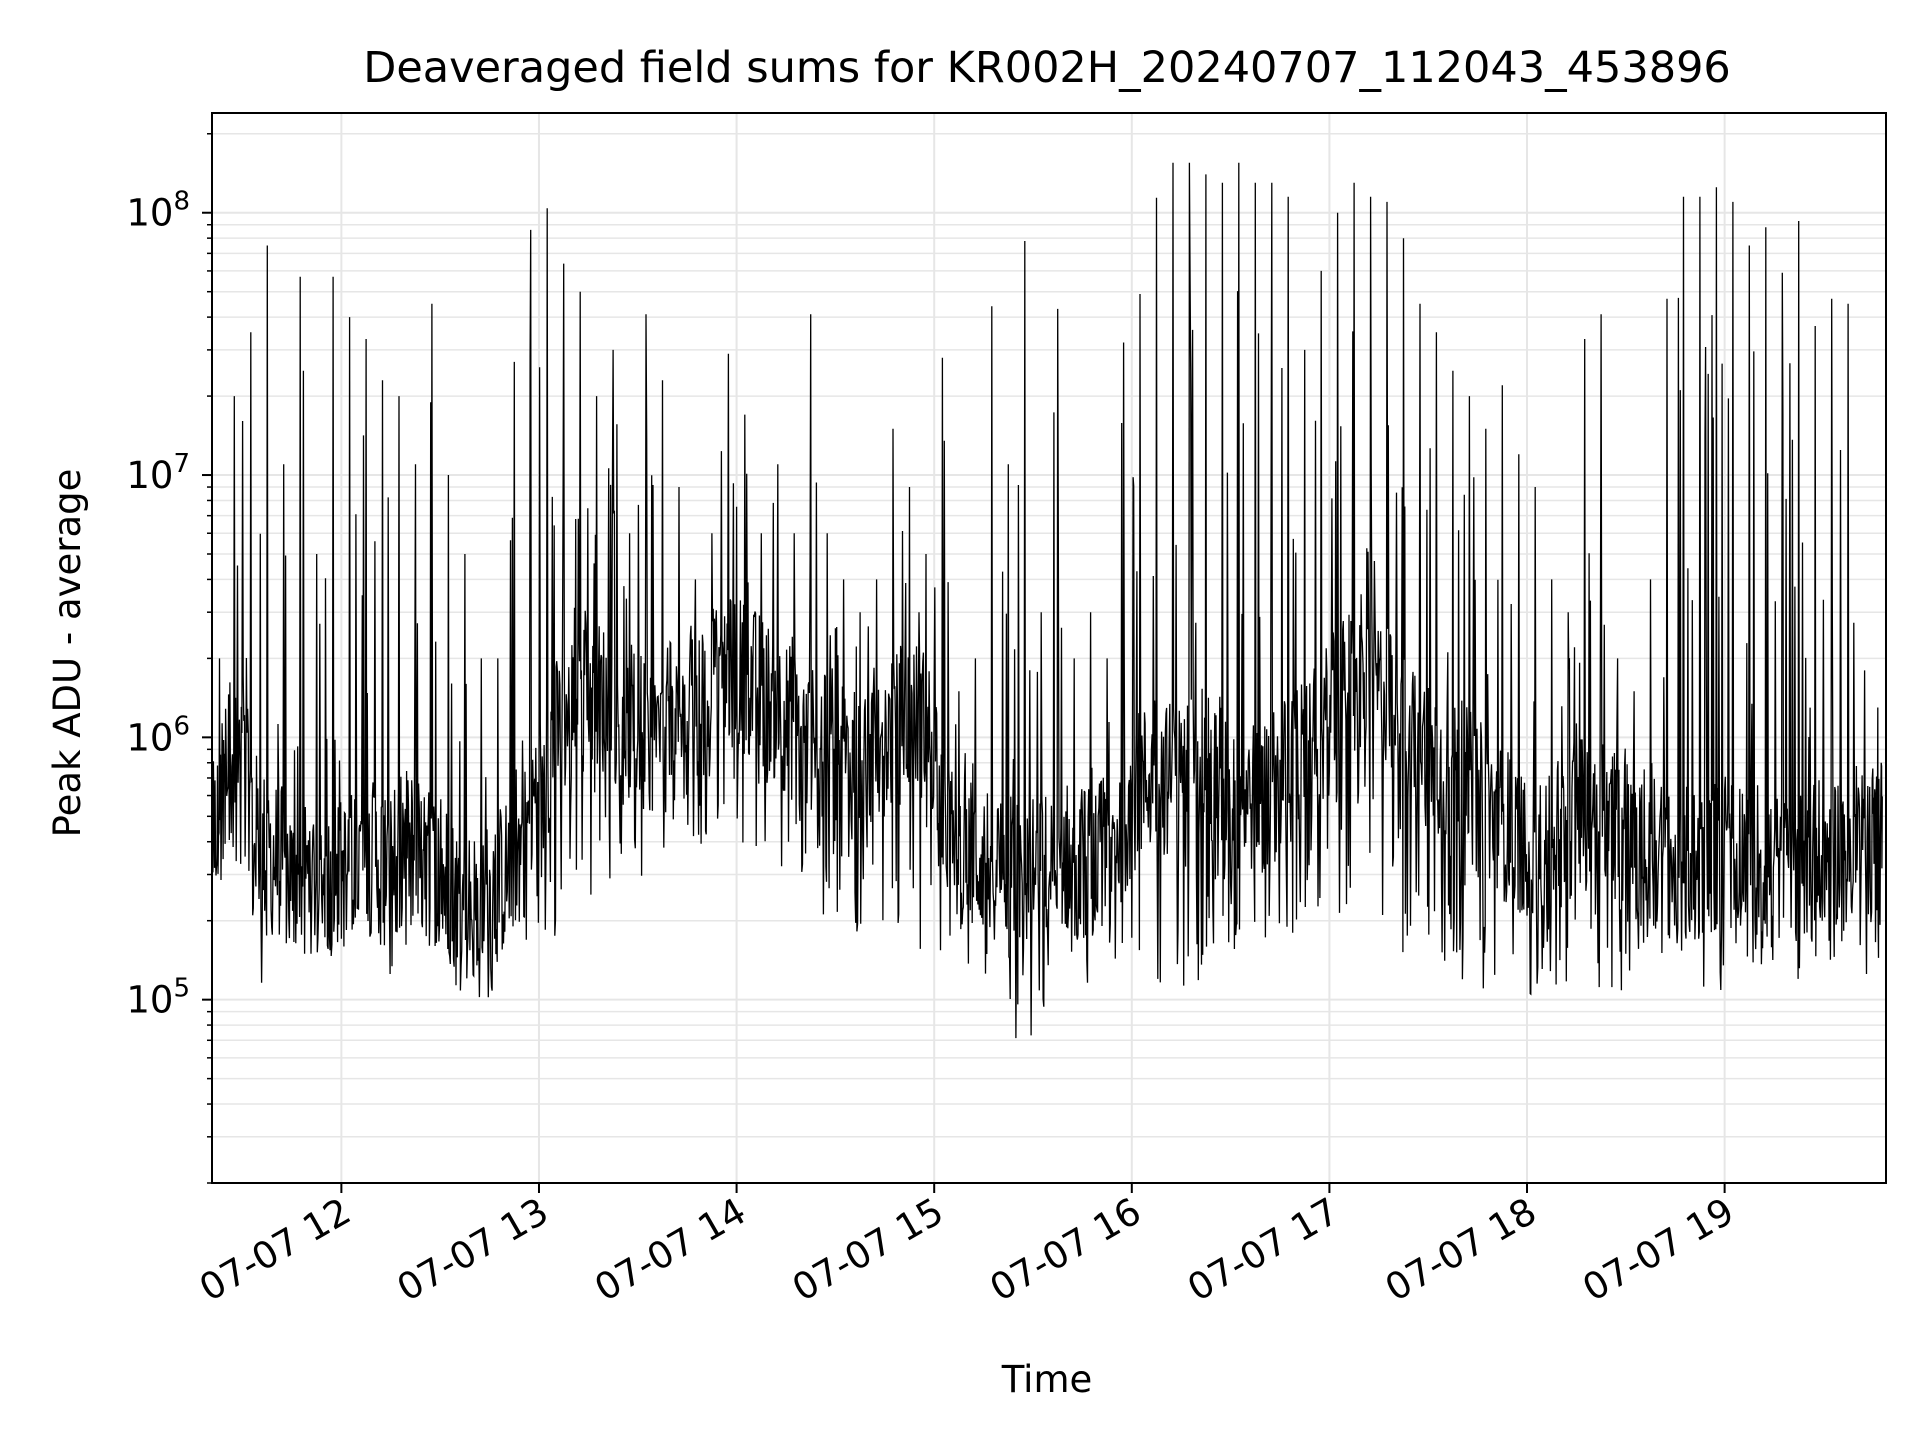 The height and width of the screenshot is (1445, 1920). Describe the element at coordinates (169, 658) in the screenshot. I see `y-axis: 105 106 107 108` at that location.